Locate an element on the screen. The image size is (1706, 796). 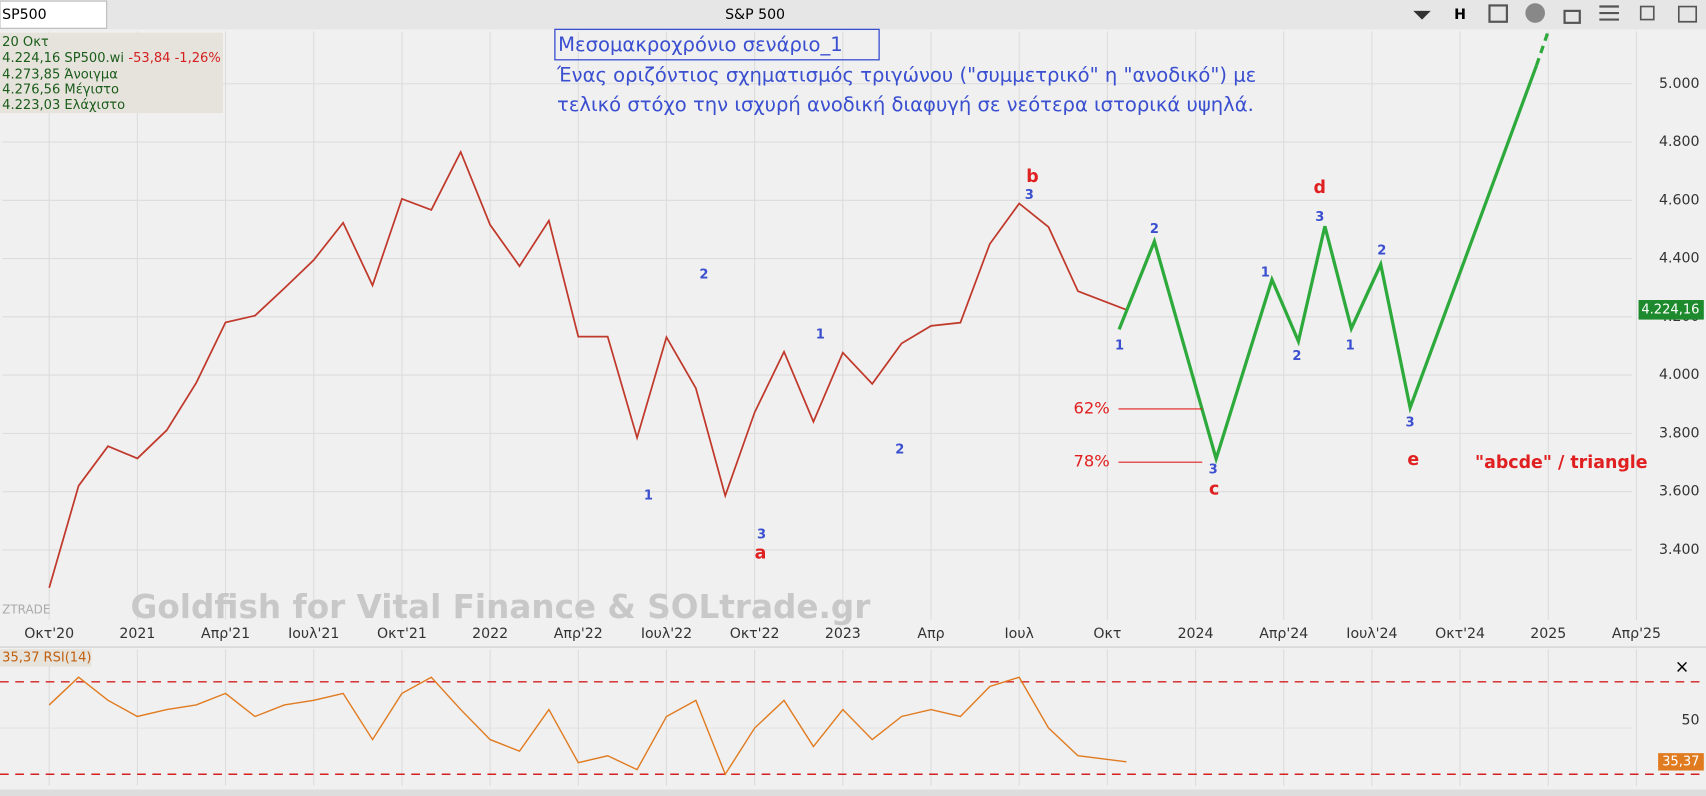
info-box is located at coordinates (112, 73).